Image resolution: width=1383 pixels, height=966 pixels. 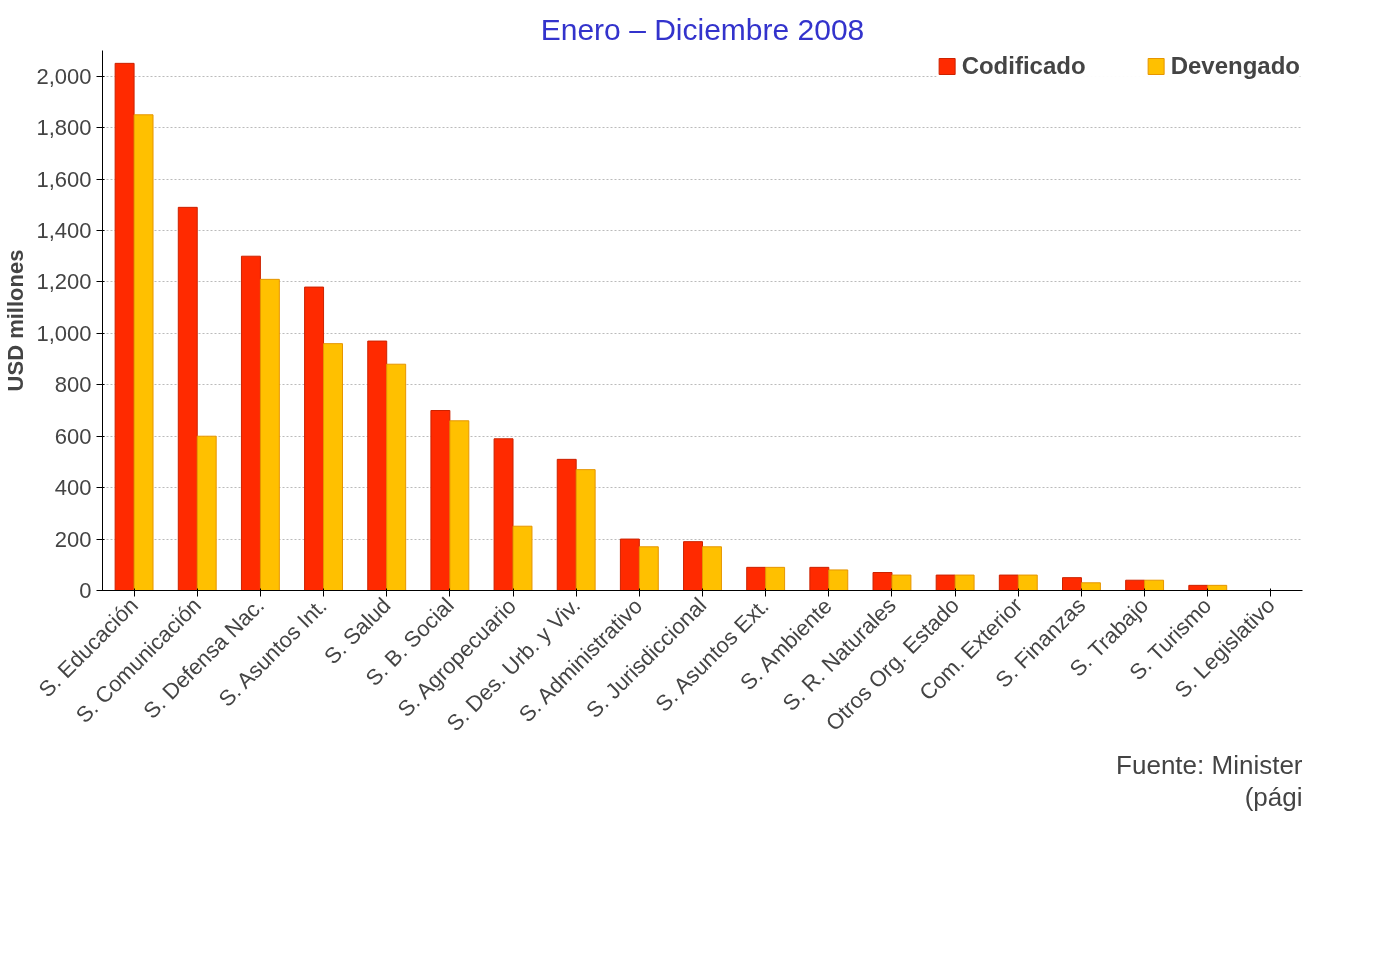 What do you see at coordinates (73, 385) in the screenshot?
I see `y-tick-label: 800` at bounding box center [73, 385].